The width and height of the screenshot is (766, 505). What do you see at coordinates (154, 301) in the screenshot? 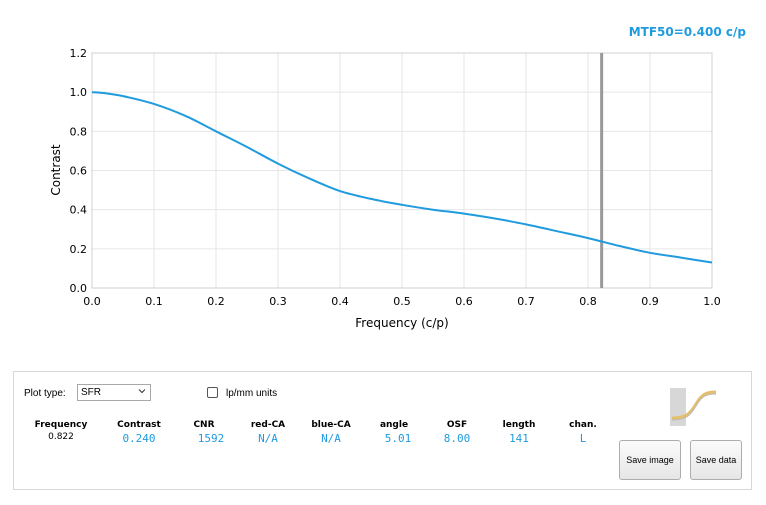
I see `x-tick-label: 0.1` at bounding box center [154, 301].